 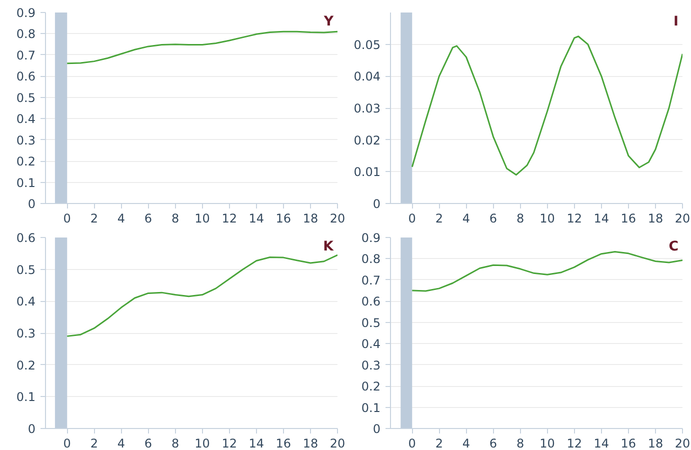 What do you see at coordinates (676, 22) in the screenshot?
I see `chart-title: I` at bounding box center [676, 22].